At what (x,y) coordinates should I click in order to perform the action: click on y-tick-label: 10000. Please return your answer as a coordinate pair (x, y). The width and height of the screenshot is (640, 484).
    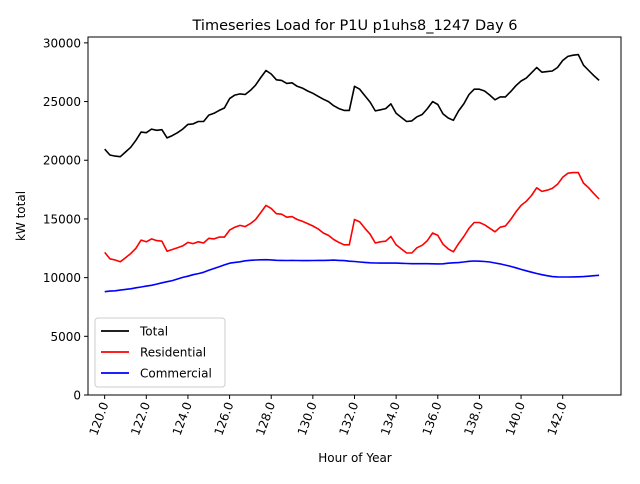
    Looking at the image, I should click on (62, 278).